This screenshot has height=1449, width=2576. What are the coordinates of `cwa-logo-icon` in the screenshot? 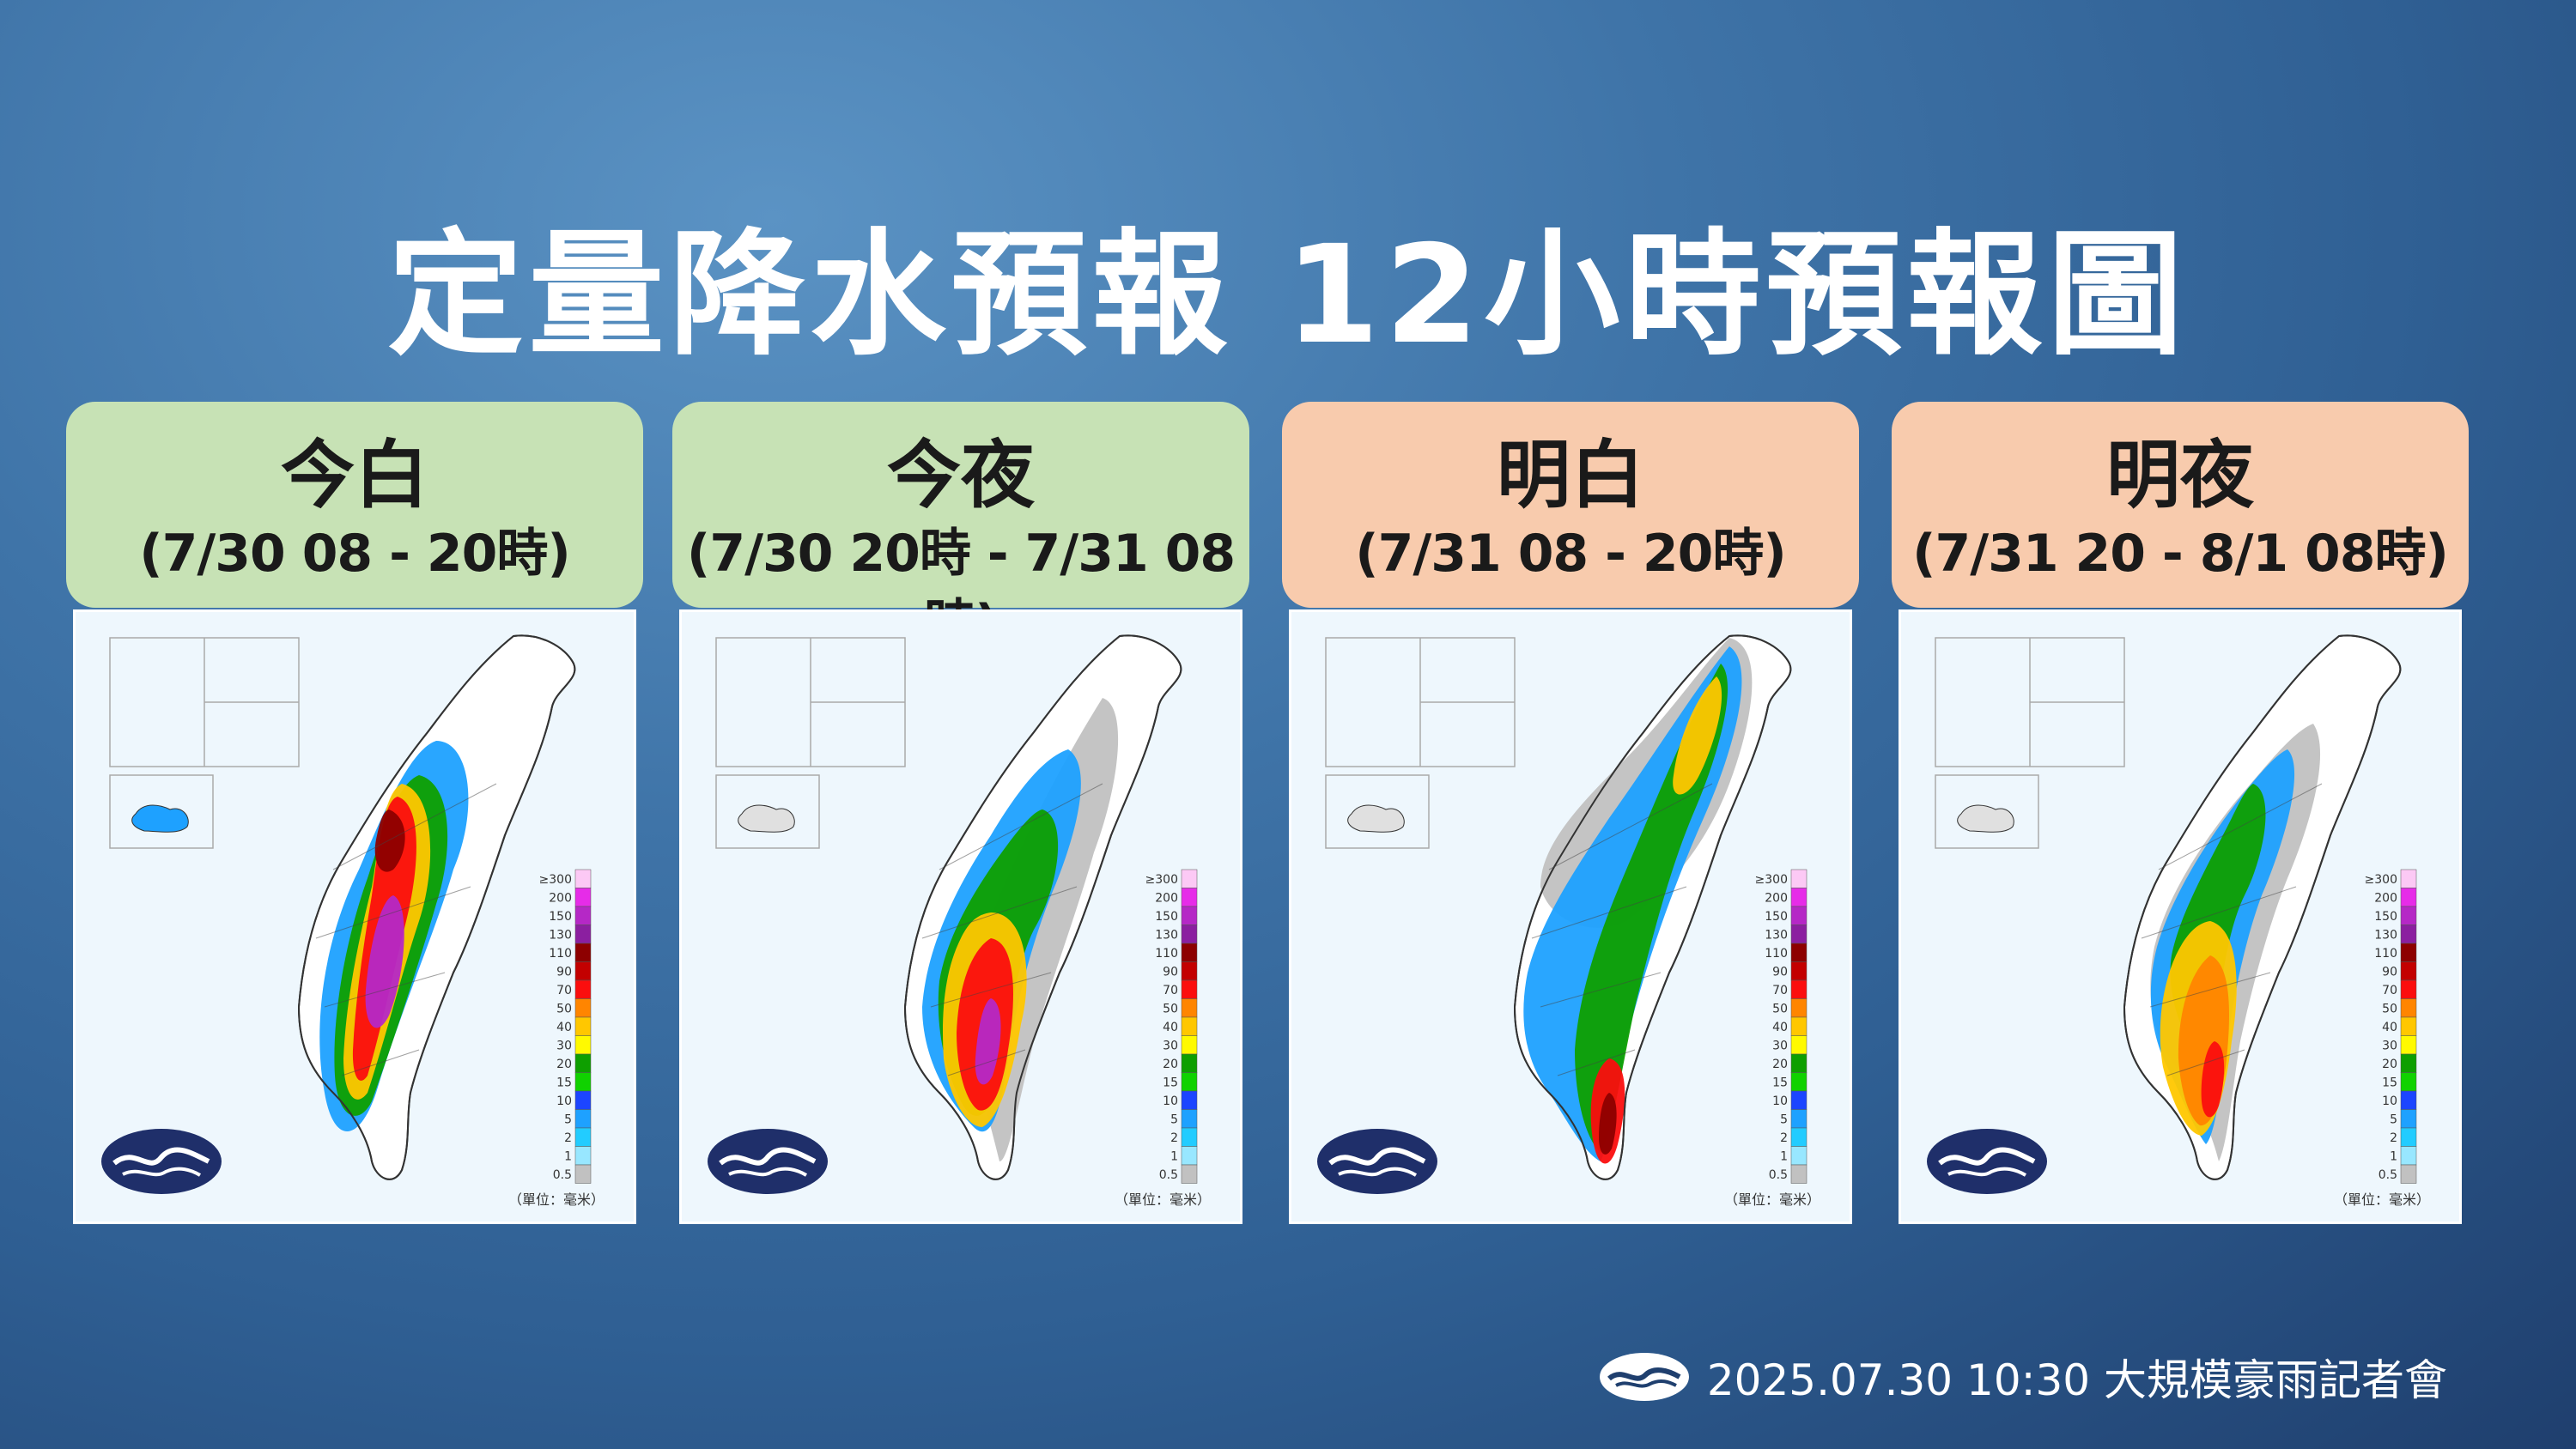 It's located at (1644, 1377).